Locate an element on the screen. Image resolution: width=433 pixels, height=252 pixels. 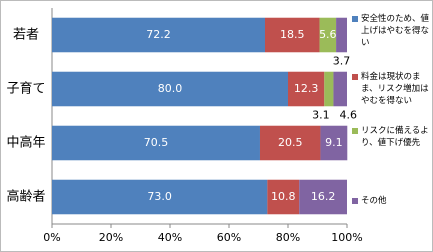
value-label: 73.0 is located at coordinates (159, 196).